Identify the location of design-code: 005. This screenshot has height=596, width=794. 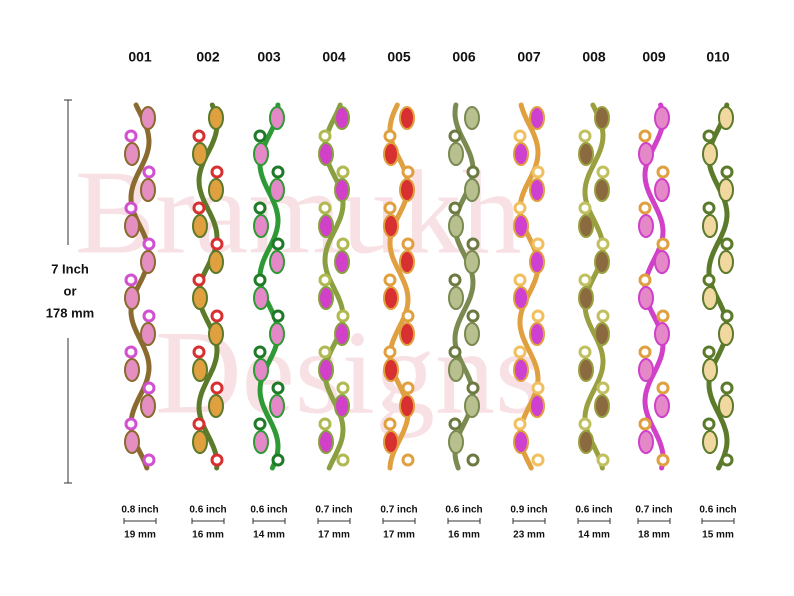
(399, 57).